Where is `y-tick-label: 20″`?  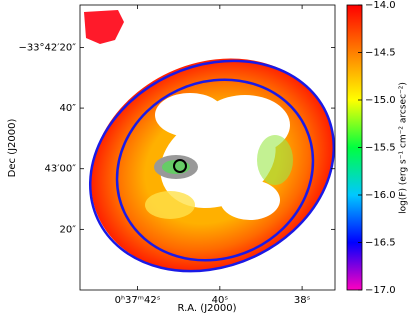 y-tick-label: 20″ is located at coordinates (68, 229).